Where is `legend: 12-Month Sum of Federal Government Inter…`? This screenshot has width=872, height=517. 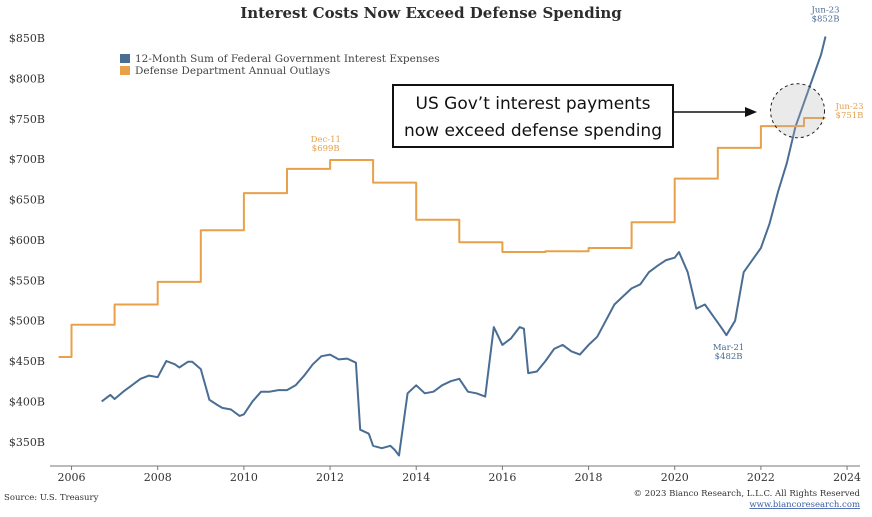
legend: 12-Month Sum of Federal Government Inter… is located at coordinates (280, 65).